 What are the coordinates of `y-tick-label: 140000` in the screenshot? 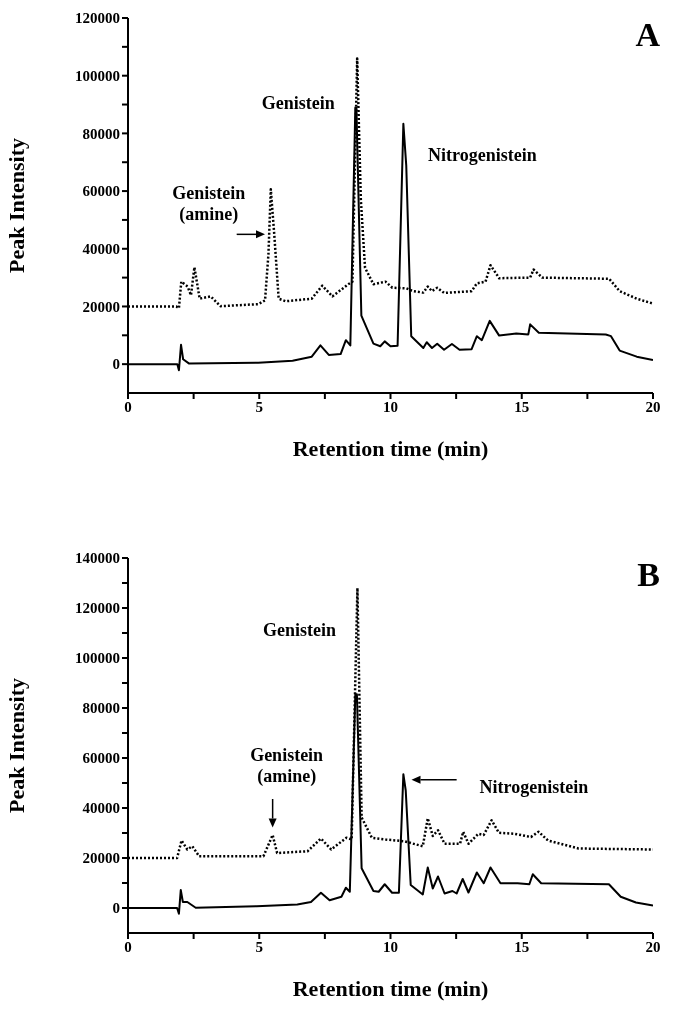 It's located at (97, 558).